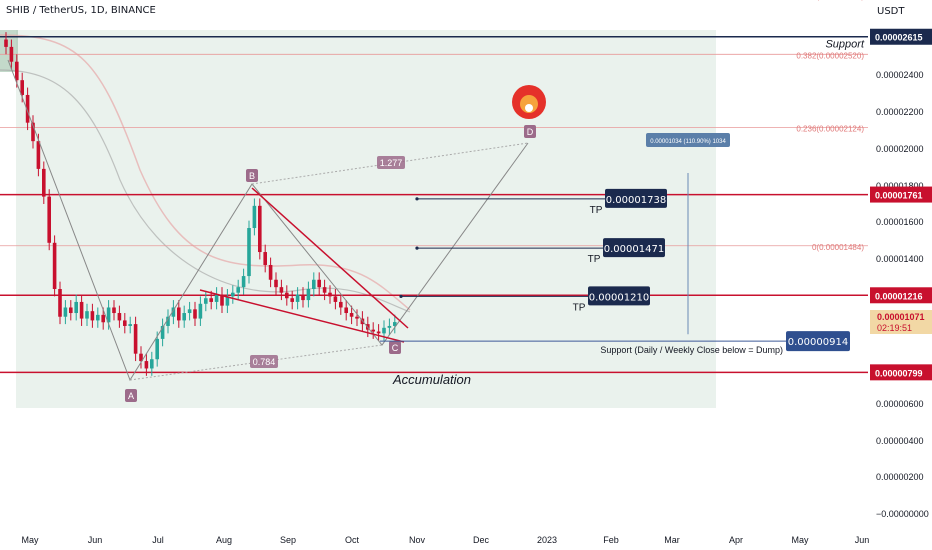 The image size is (932, 550). I want to click on tp-value: 0.00001738, so click(636, 200).